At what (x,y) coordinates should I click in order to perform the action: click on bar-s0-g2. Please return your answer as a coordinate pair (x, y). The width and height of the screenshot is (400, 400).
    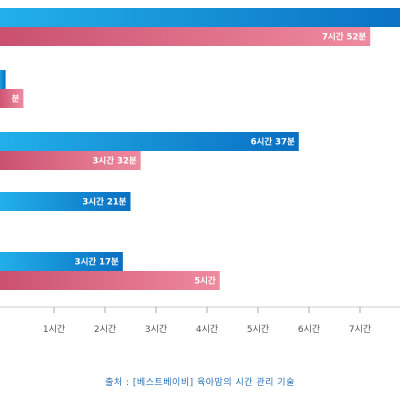
    Looking at the image, I should click on (149, 141).